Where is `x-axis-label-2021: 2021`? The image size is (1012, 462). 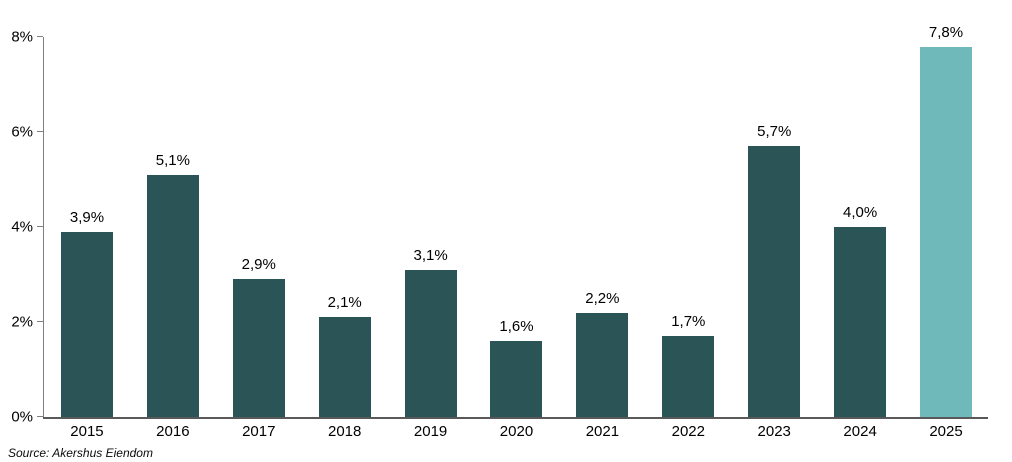
x-axis-label-2021: 2021 is located at coordinates (602, 431).